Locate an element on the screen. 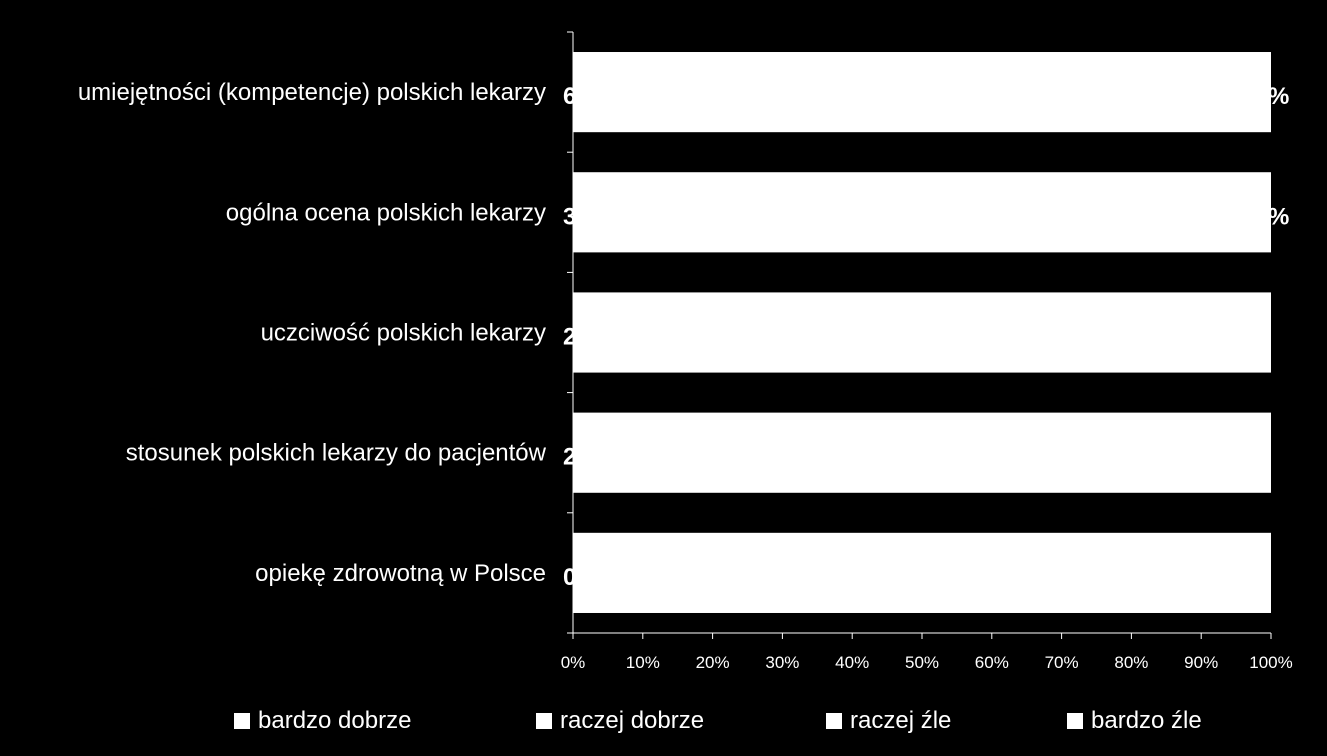 The width and height of the screenshot is (1327, 756). x-tick-labels: 0% 10% 20% 30% 40% 50% 60% 70% 80% 90% 100% is located at coordinates (927, 662).